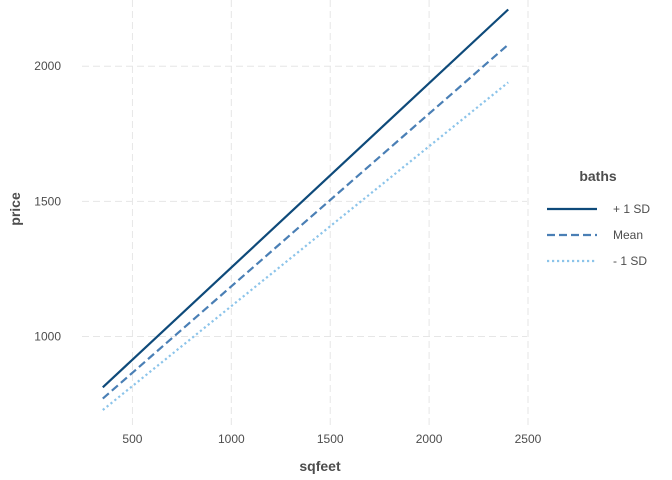 This screenshot has width=672, height=480. What do you see at coordinates (15, 209) in the screenshot?
I see `y-axis-title: price` at bounding box center [15, 209].